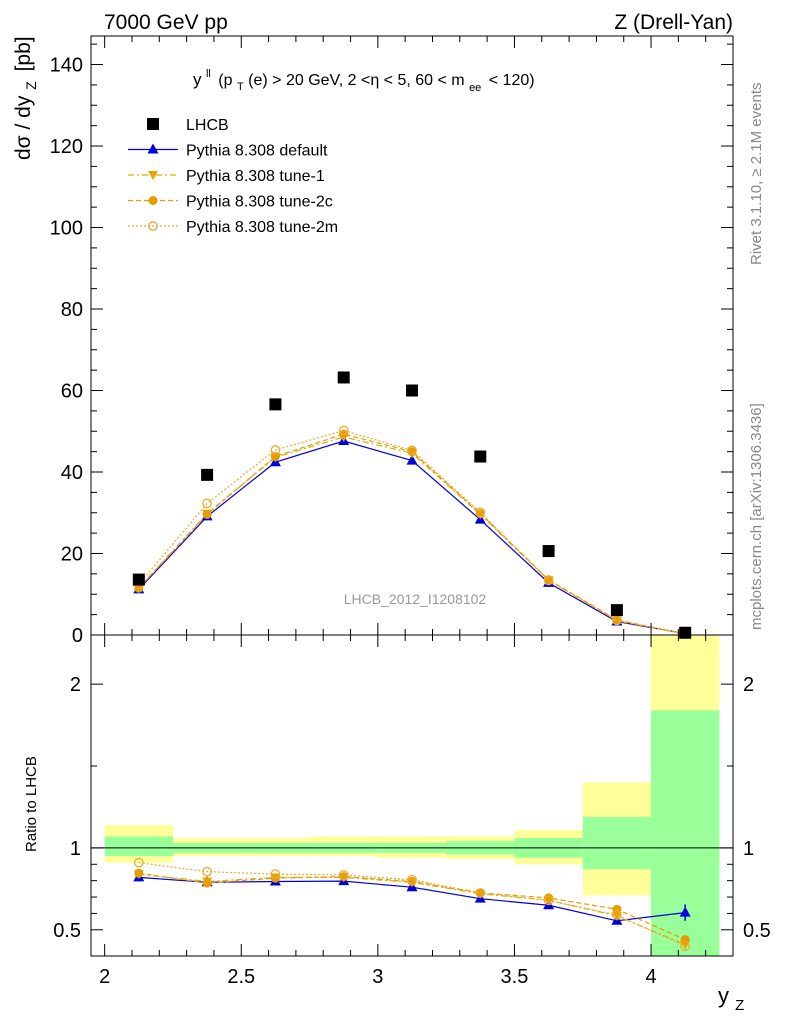  I want to click on ratio-series-line, so click(412, 909).